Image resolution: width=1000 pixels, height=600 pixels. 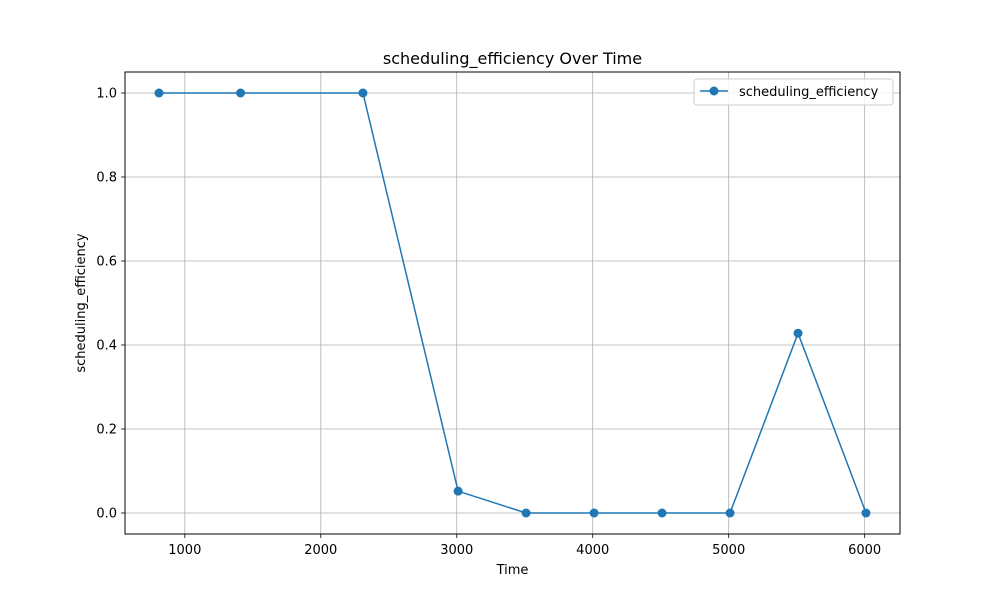 What do you see at coordinates (809, 92) in the screenshot?
I see `legend-label: scheduling_efficiency` at bounding box center [809, 92].